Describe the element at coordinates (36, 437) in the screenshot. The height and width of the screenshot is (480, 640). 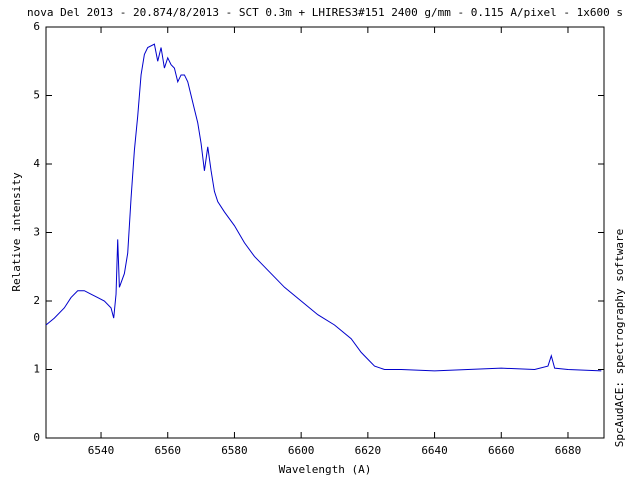
I see `y-tick-label: 0` at that location.